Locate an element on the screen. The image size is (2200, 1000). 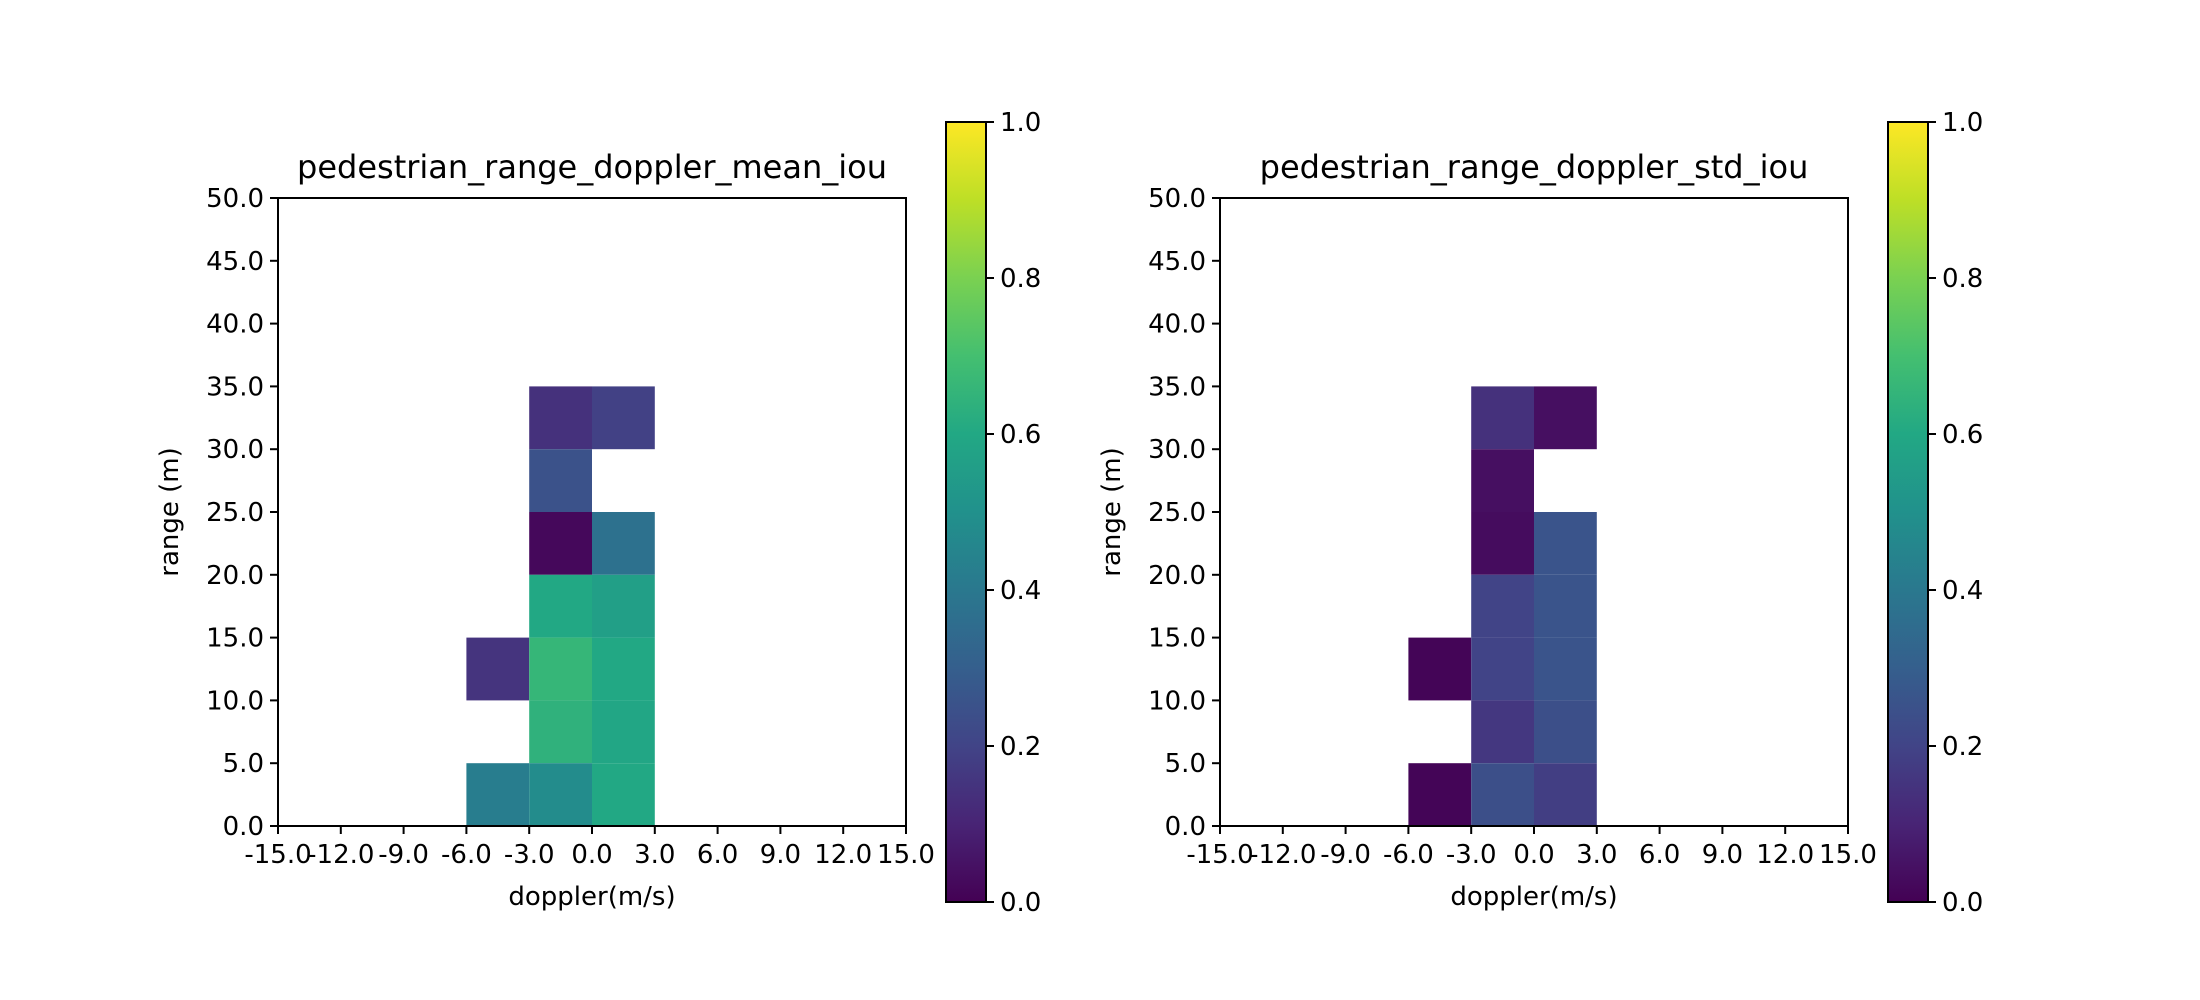
std-iou-colorbar: 0.0 0.2 0.4 0.6 0.8 1.0 is located at coordinates (1935, 513).